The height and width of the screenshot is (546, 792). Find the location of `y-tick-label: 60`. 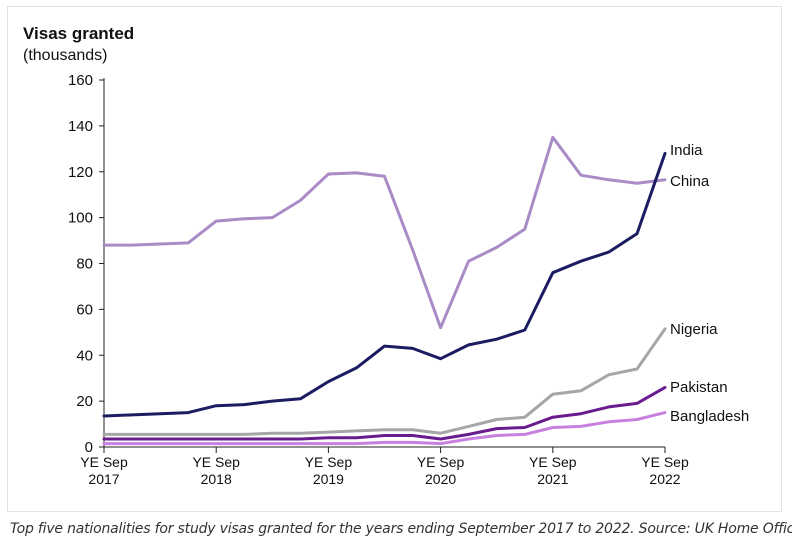

y-tick-label: 60 is located at coordinates (84, 309).